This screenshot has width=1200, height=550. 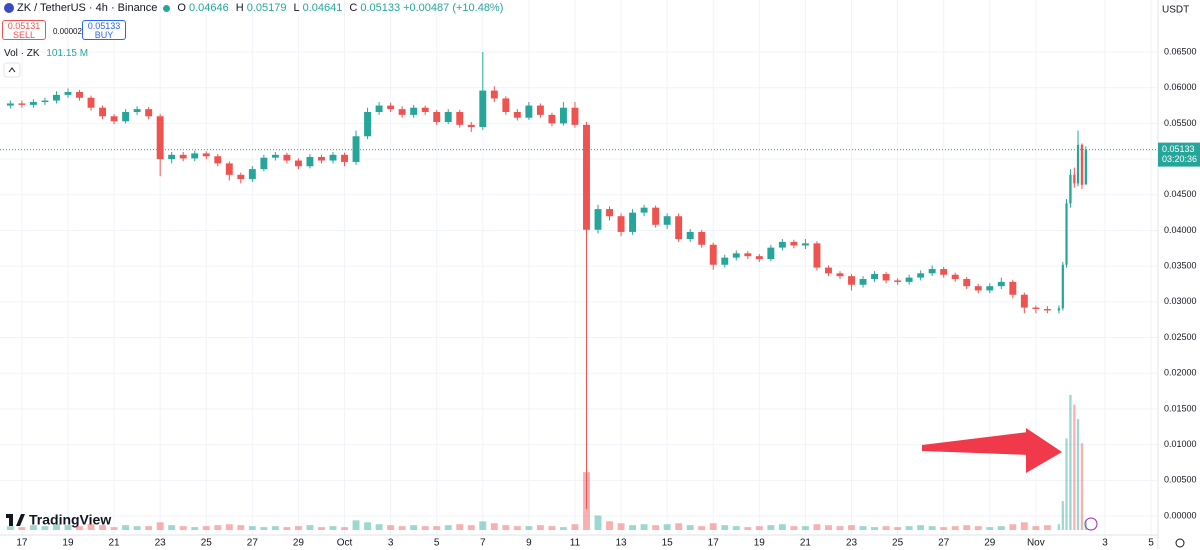 I want to click on ohlc-label: O, so click(x=181, y=8).